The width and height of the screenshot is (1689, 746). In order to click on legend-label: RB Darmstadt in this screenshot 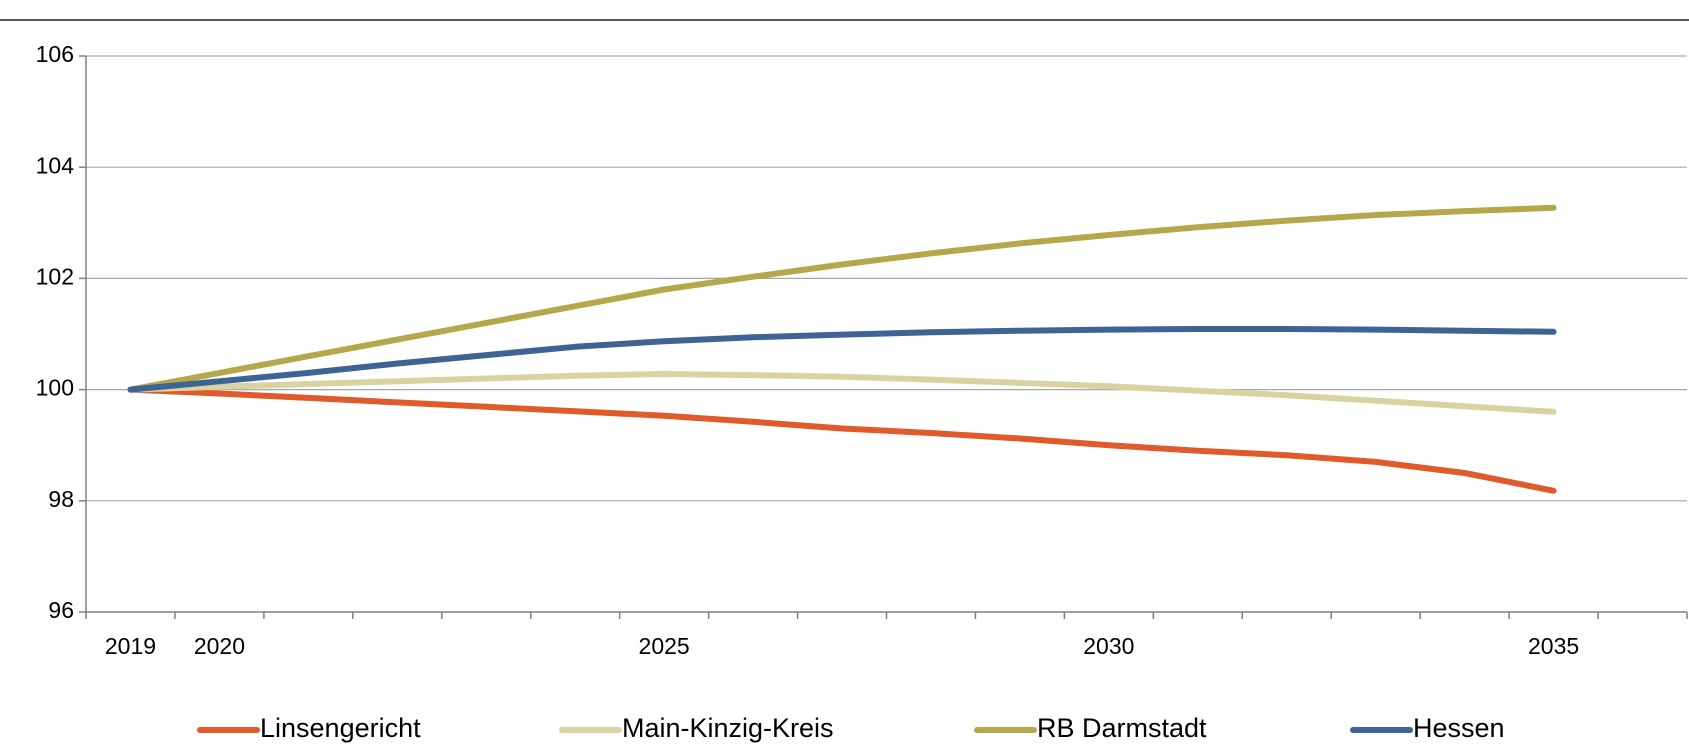, I will do `click(1122, 728)`.